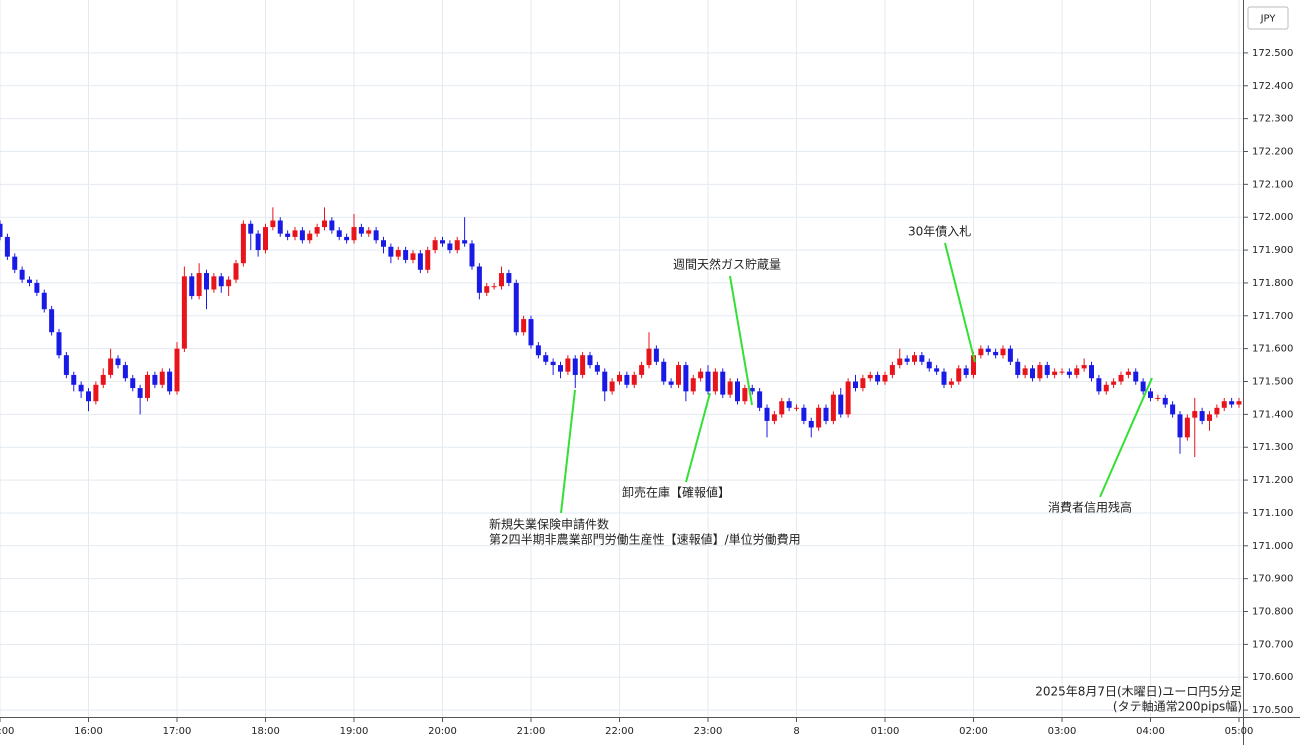 The width and height of the screenshot is (1300, 745). Describe the element at coordinates (973, 731) in the screenshot. I see `x-tick-label: 02:00` at that location.